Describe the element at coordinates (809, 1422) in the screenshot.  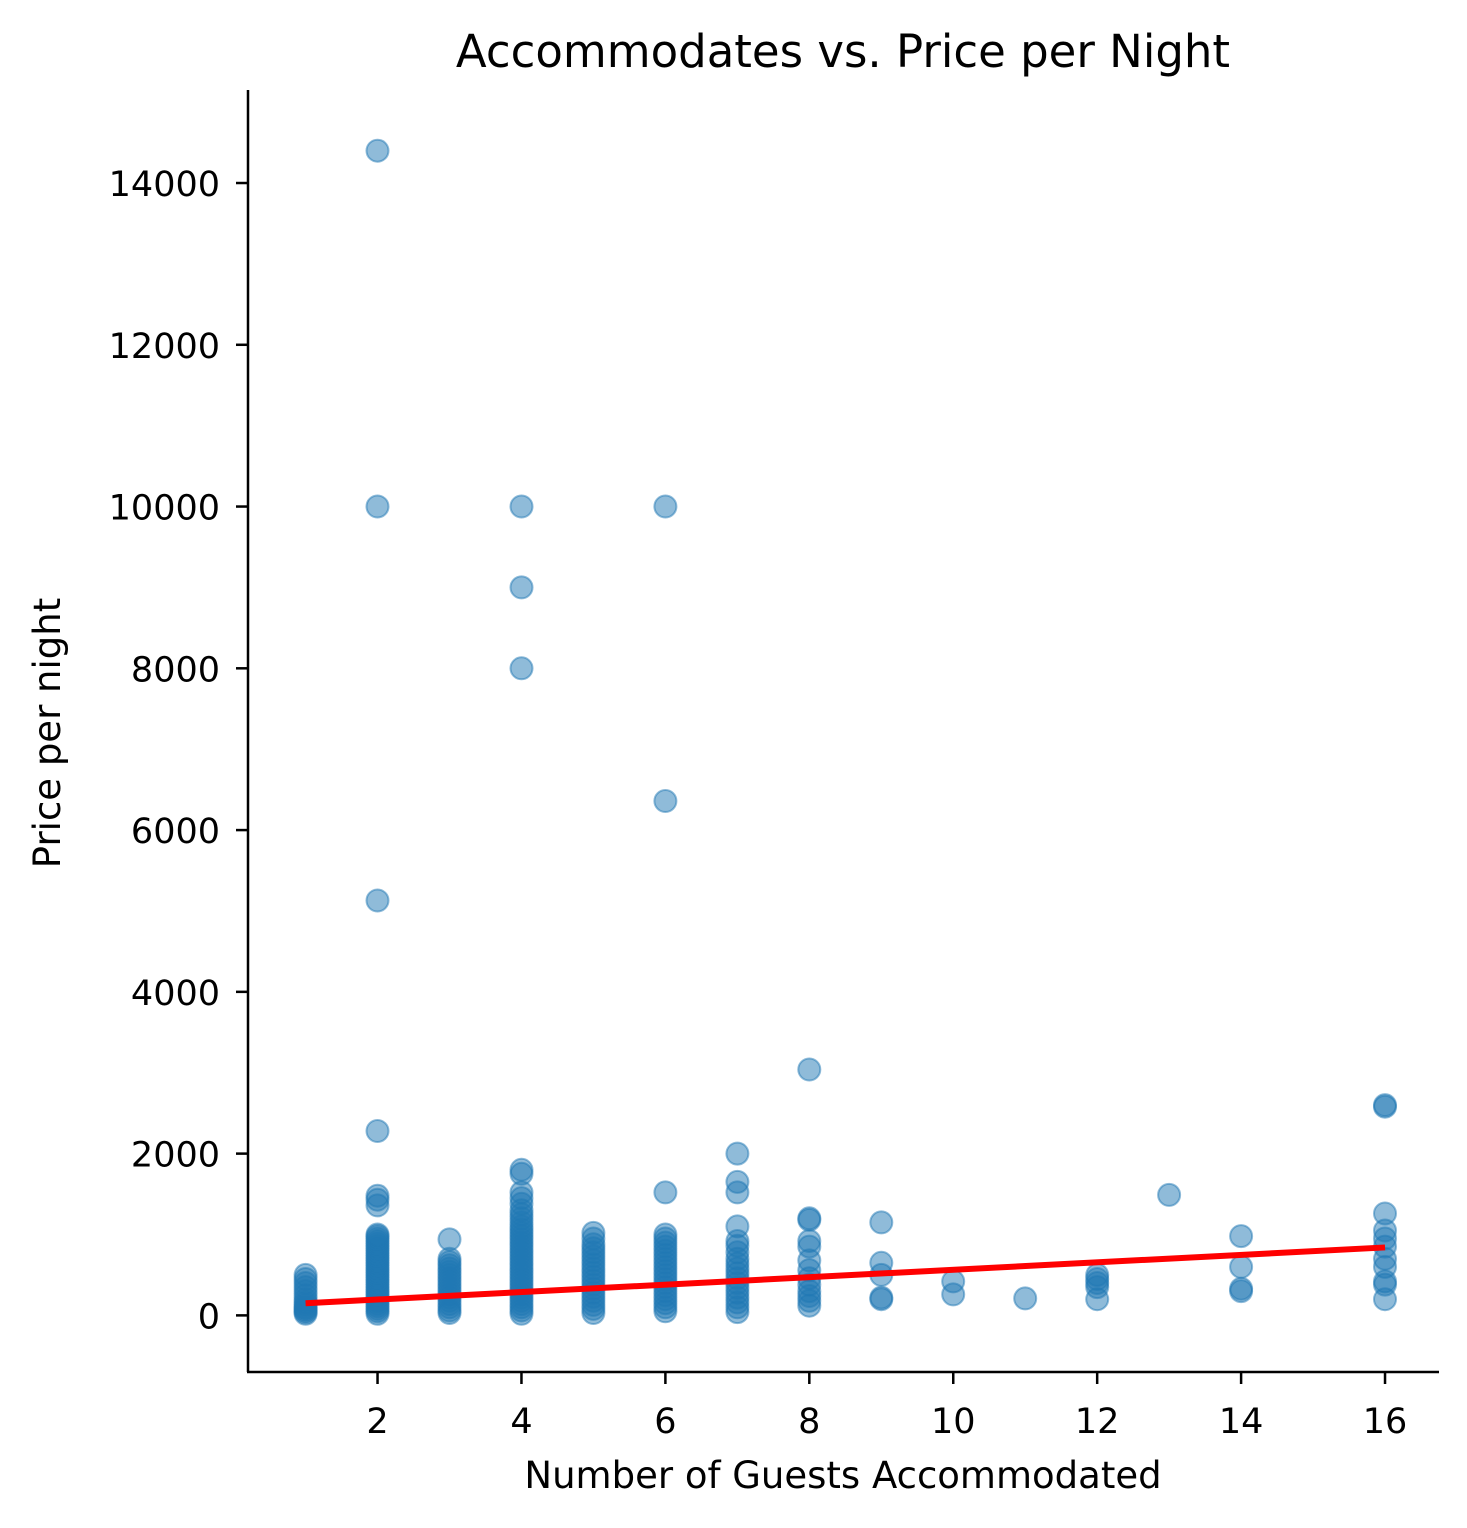
I see `x-tick-label: 8` at that location.